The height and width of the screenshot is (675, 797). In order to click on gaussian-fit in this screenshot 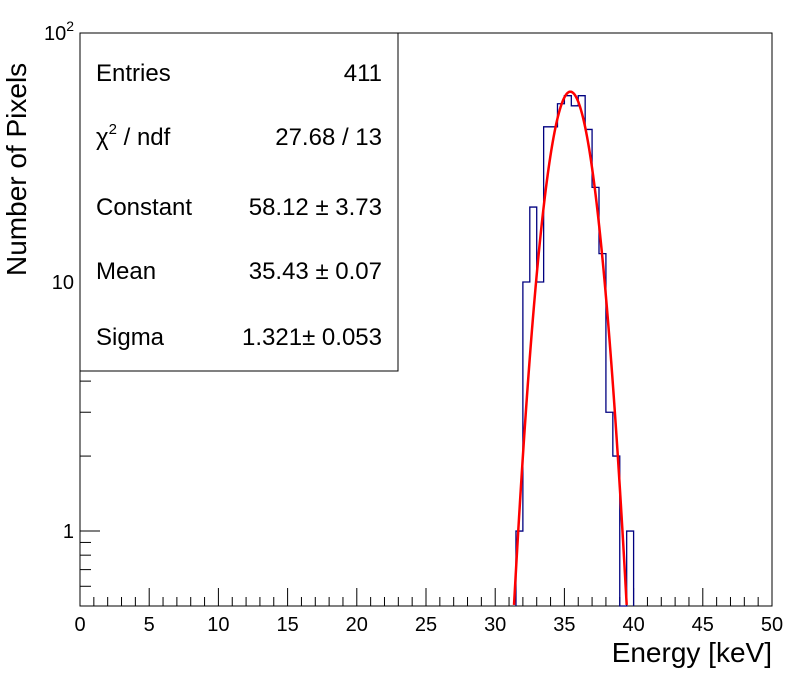, I will do `click(570, 348)`.